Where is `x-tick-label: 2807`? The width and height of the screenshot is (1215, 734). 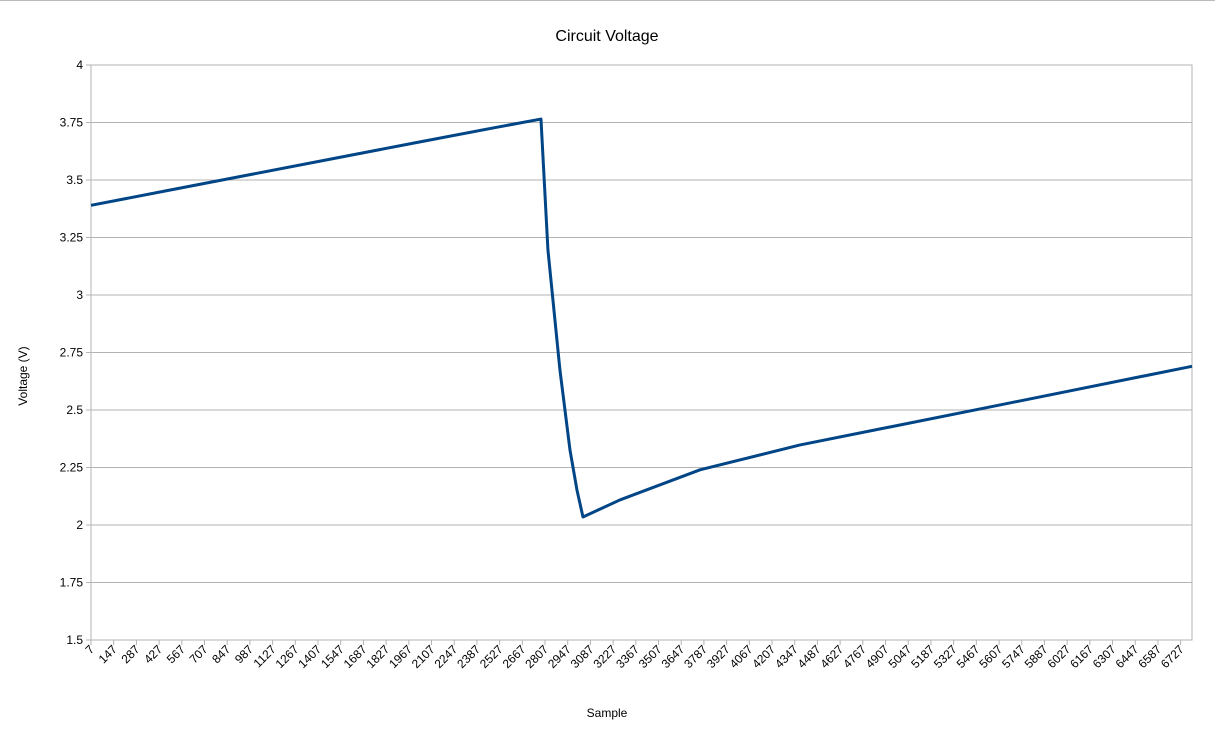
x-tick-label: 2807 is located at coordinates (536, 656).